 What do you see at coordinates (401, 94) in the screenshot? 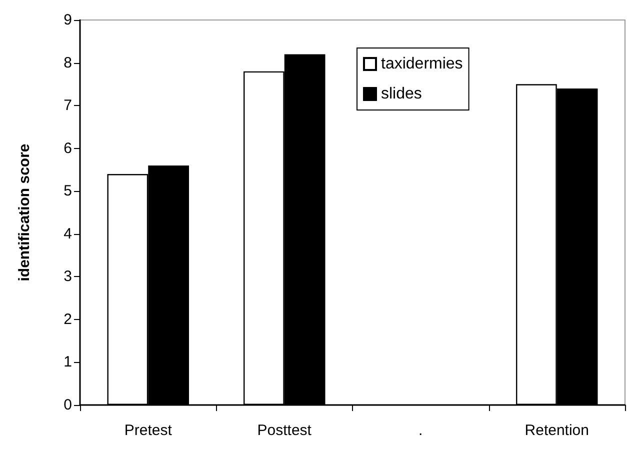
I see `legend-label: slides` at bounding box center [401, 94].